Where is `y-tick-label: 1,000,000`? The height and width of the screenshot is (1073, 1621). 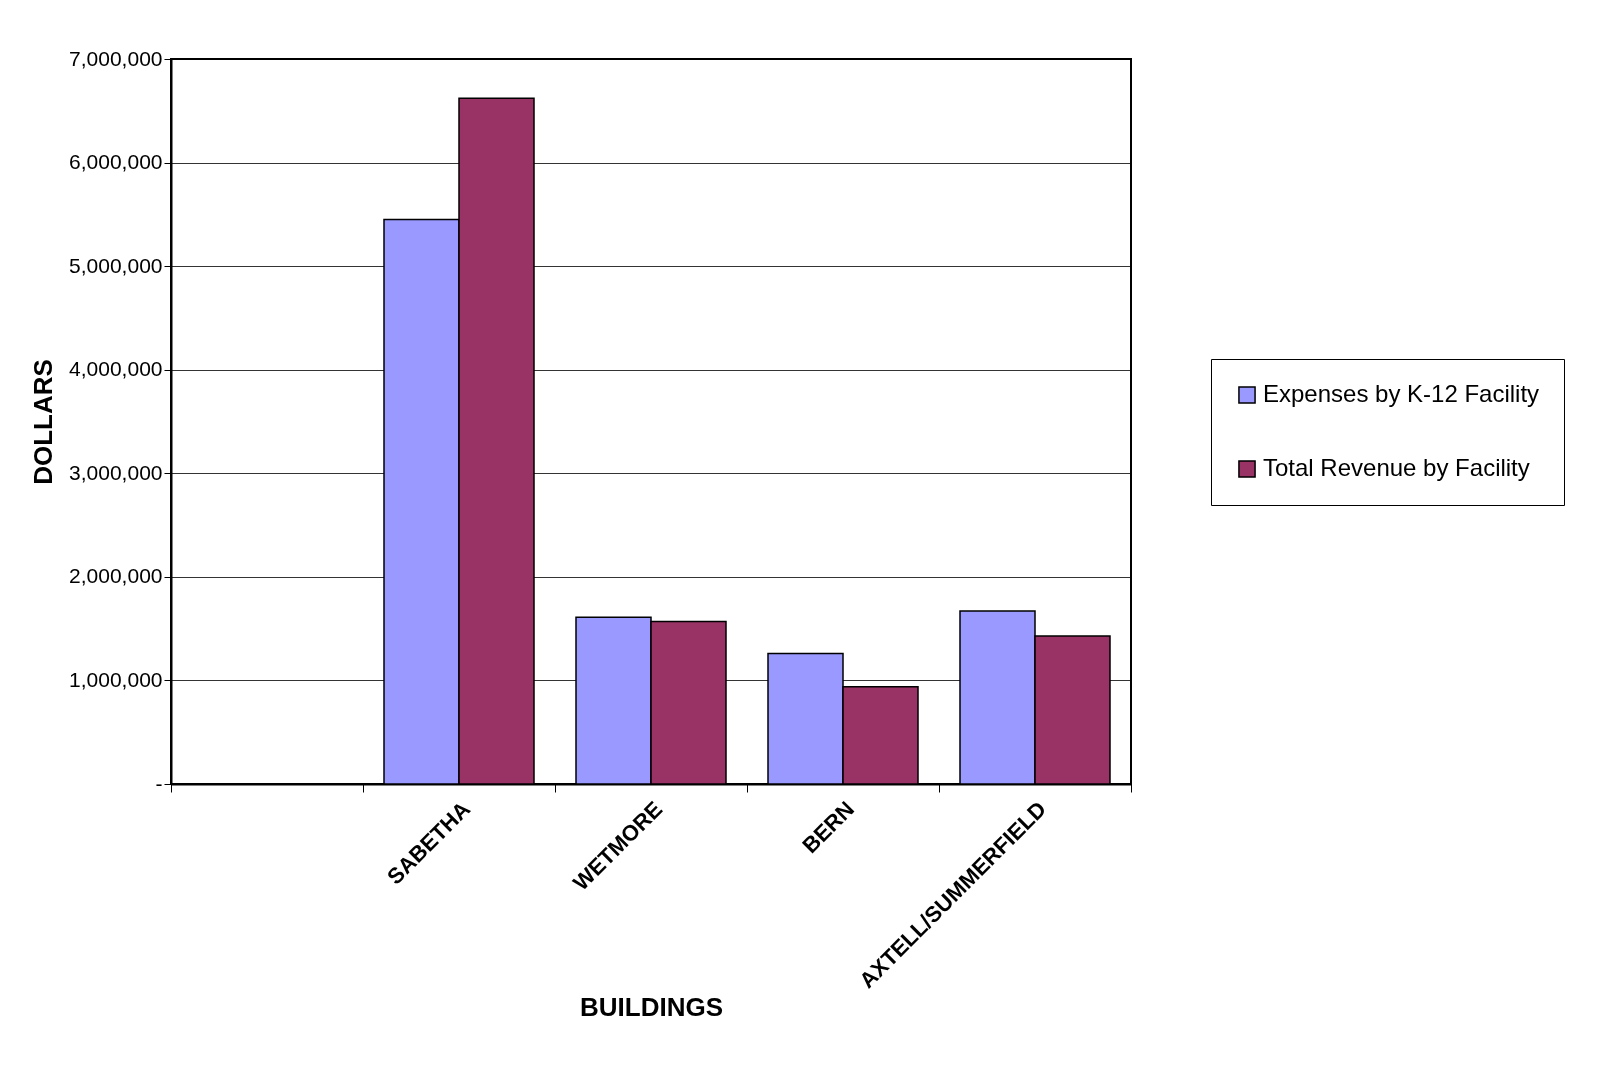 y-tick-label: 1,000,000 is located at coordinates (116, 679).